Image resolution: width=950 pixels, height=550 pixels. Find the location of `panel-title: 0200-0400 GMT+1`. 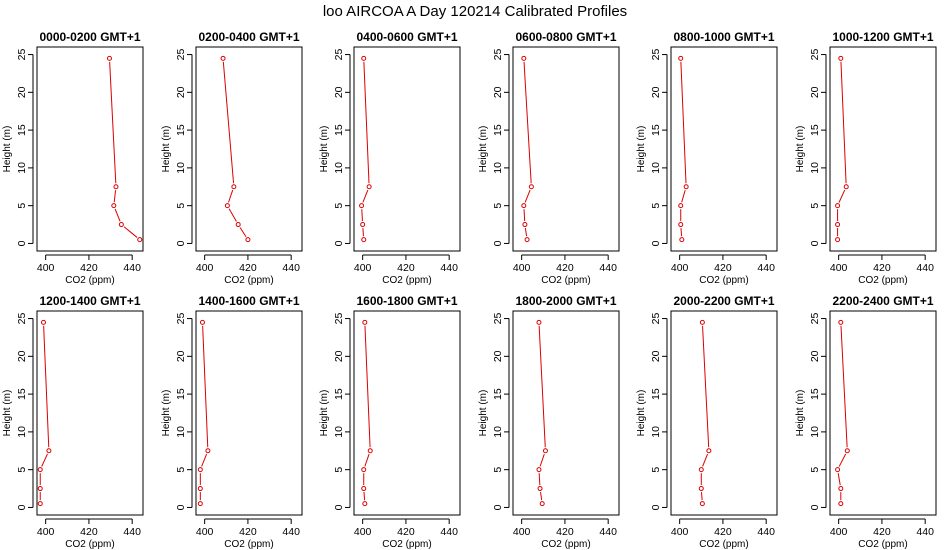

panel-title: 0200-0400 GMT+1 is located at coordinates (248, 37).